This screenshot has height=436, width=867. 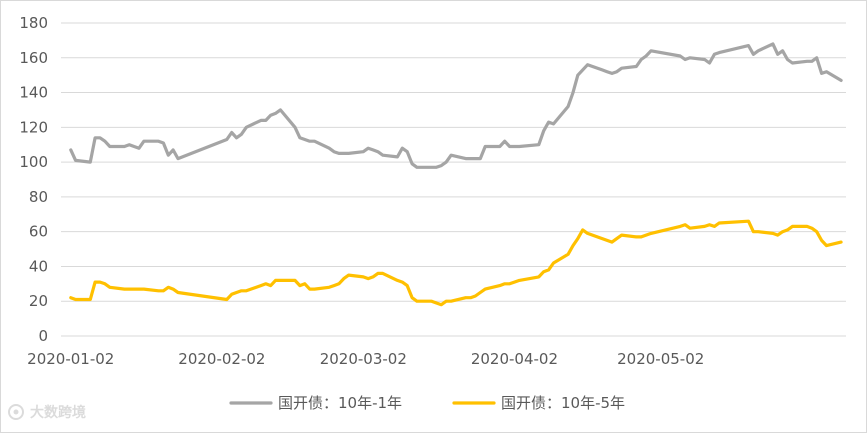 What do you see at coordinates (38, 232) in the screenshot?
I see `y-tick-label: 60` at bounding box center [38, 232].